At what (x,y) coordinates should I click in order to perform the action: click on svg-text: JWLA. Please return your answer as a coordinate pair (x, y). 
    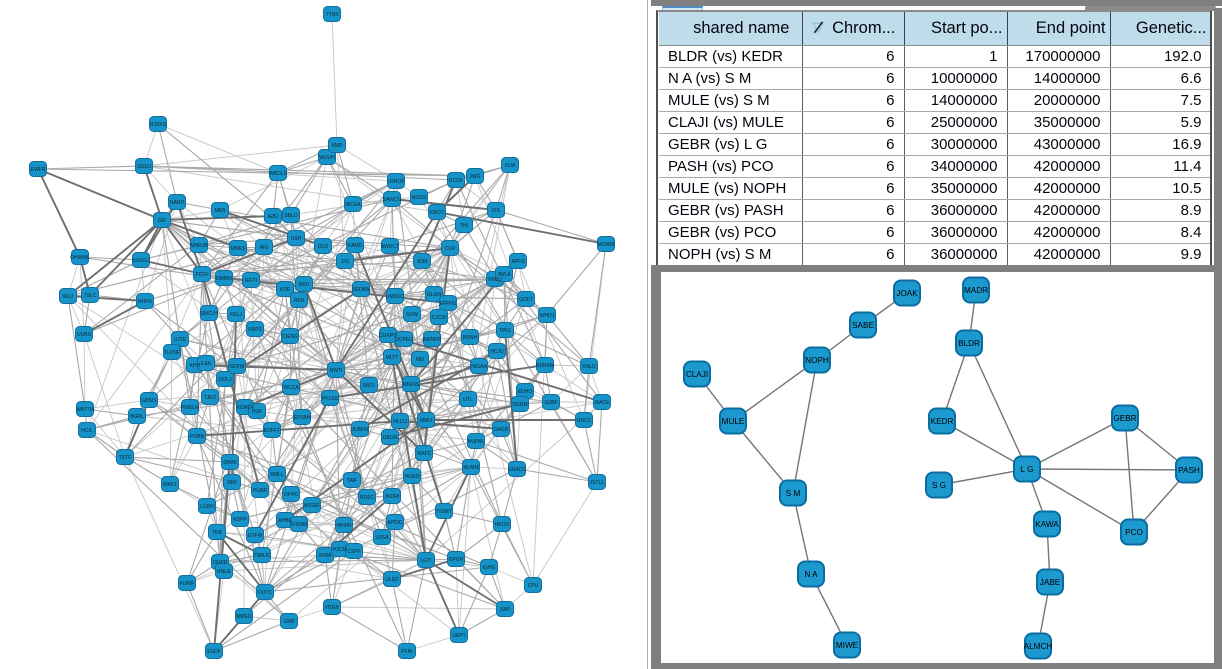
    Looking at the image, I should click on (504, 275).